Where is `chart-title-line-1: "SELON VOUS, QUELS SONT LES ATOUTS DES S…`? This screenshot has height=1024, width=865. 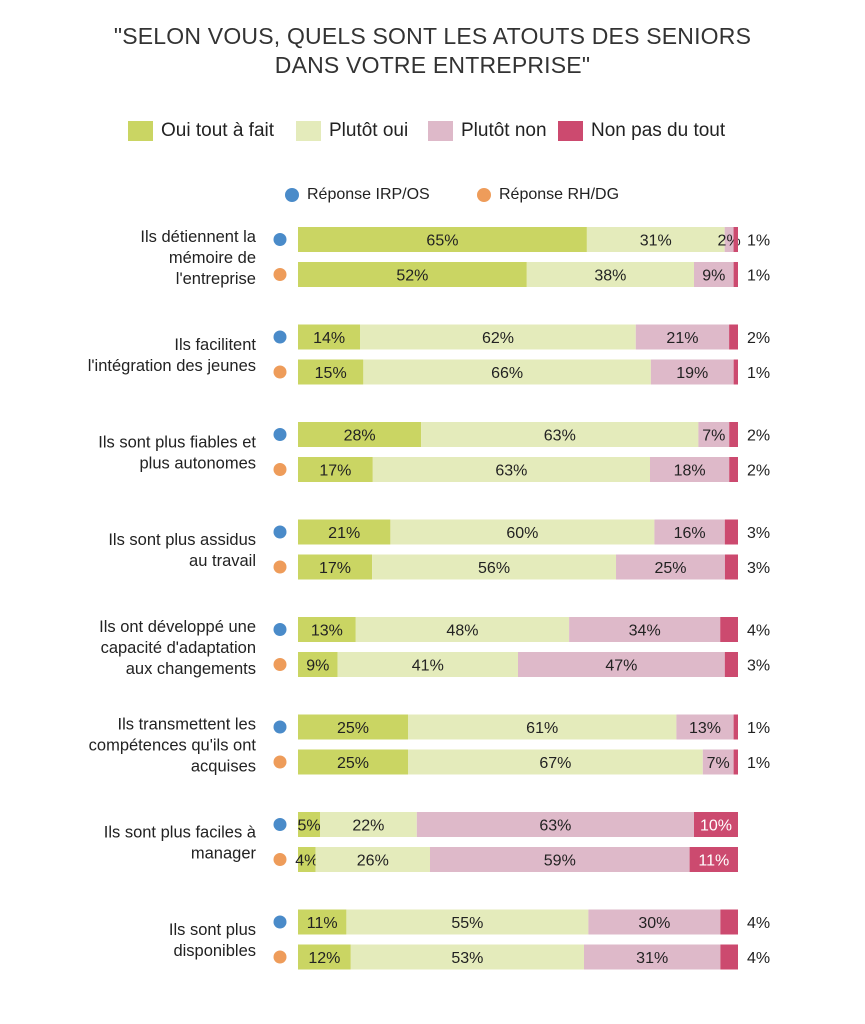 chart-title-line-1: "SELON VOUS, QUELS SONT LES ATOUTS DES S… is located at coordinates (432, 36).